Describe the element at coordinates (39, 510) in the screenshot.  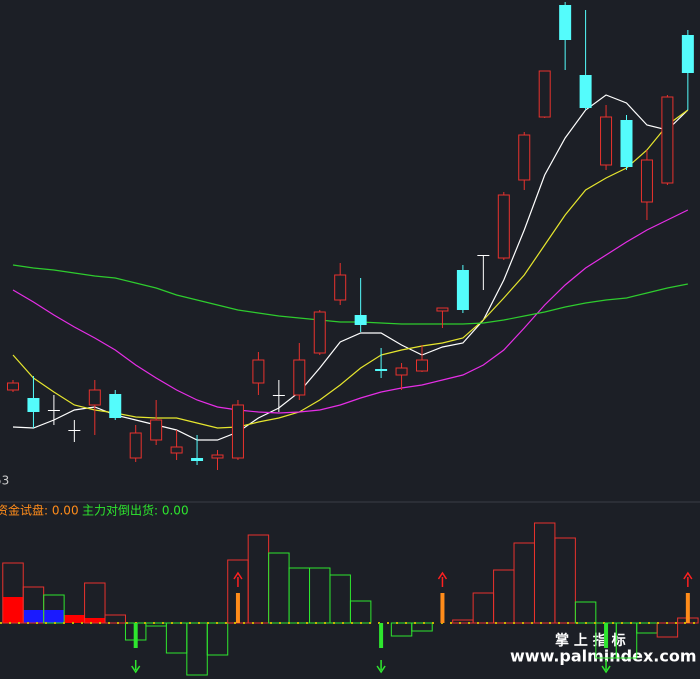
I see `indicator-legend: 资金试盘: 0.00` at that location.